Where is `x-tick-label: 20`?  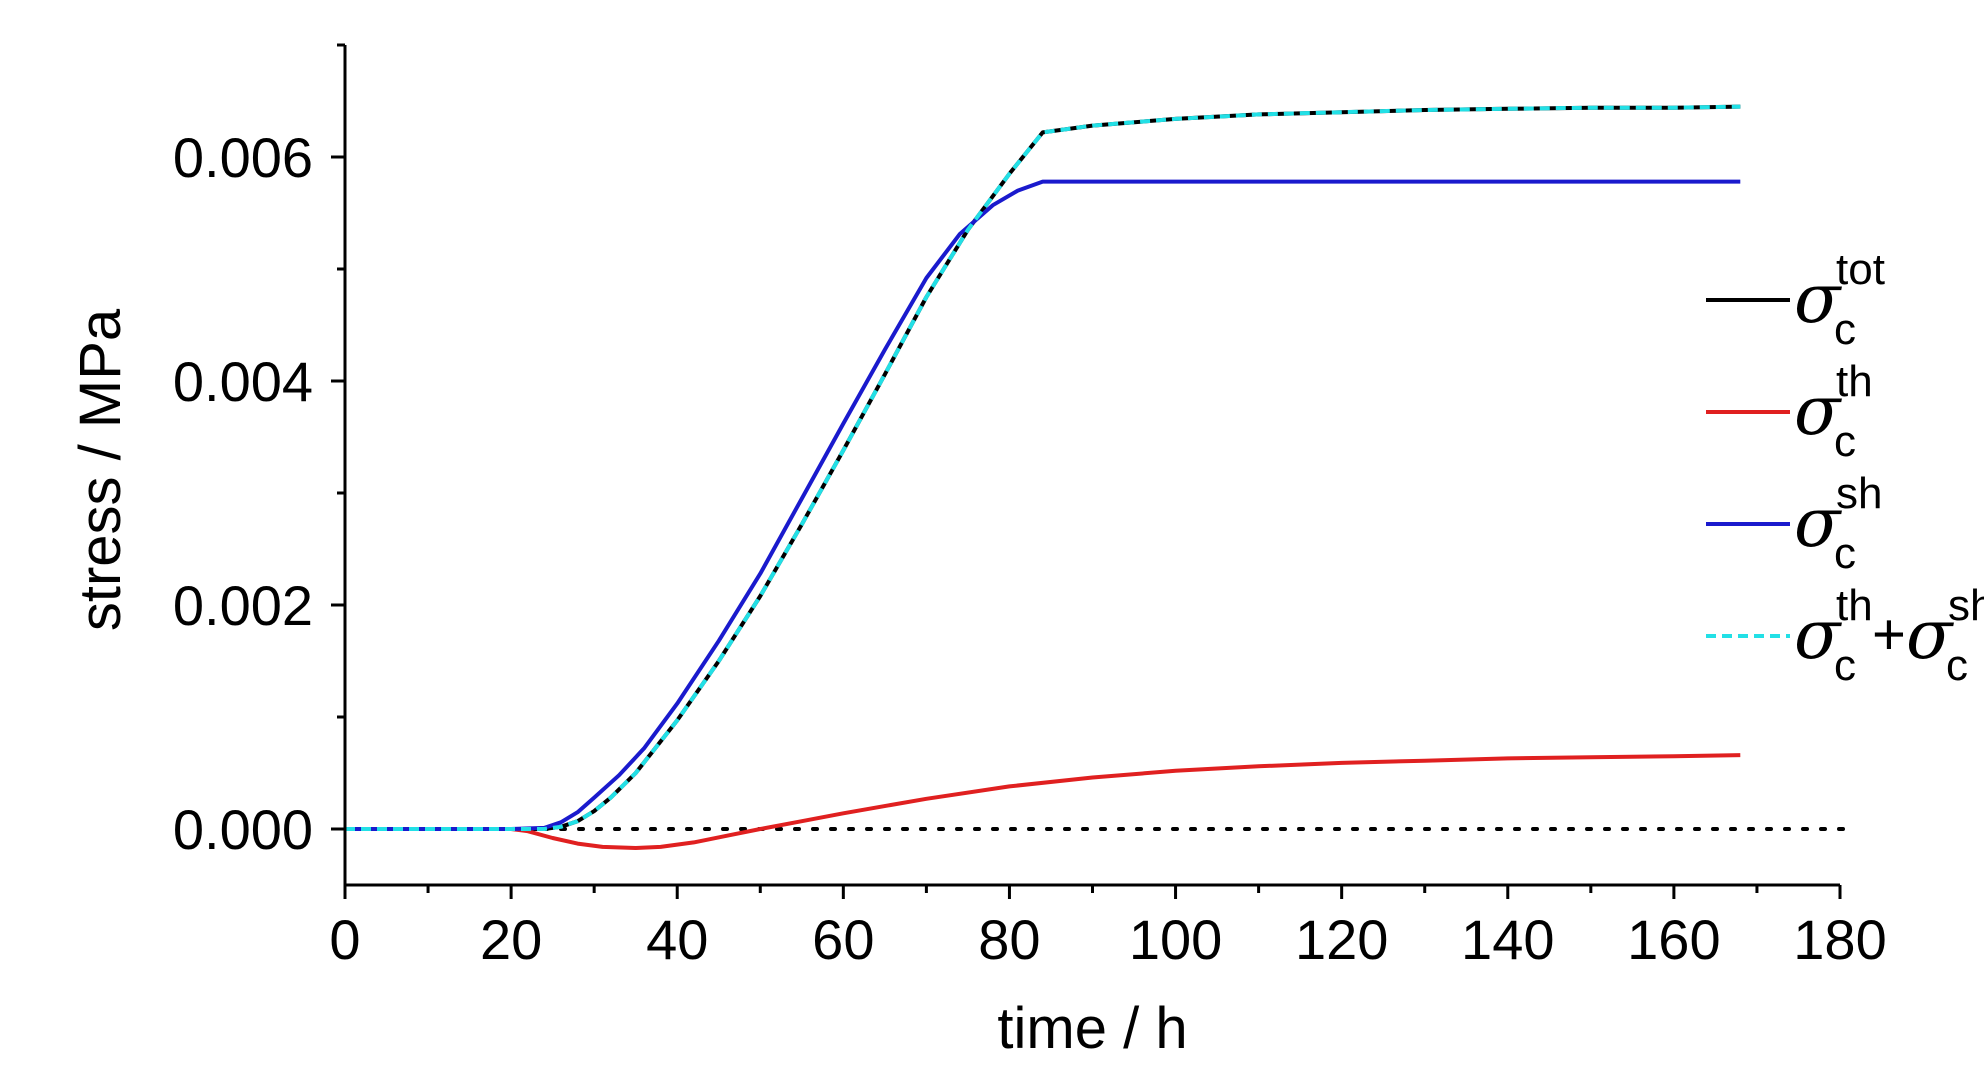
x-tick-label: 20 is located at coordinates (511, 939).